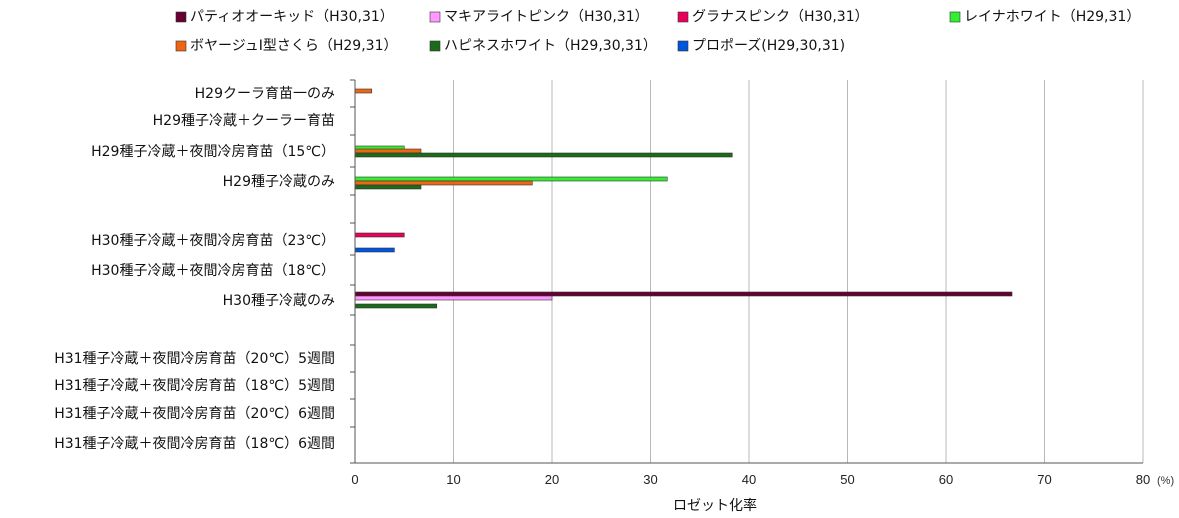  What do you see at coordinates (1052, 17) in the screenshot?
I see `legend-label: レイナホワイト（H29,31）` at bounding box center [1052, 17].